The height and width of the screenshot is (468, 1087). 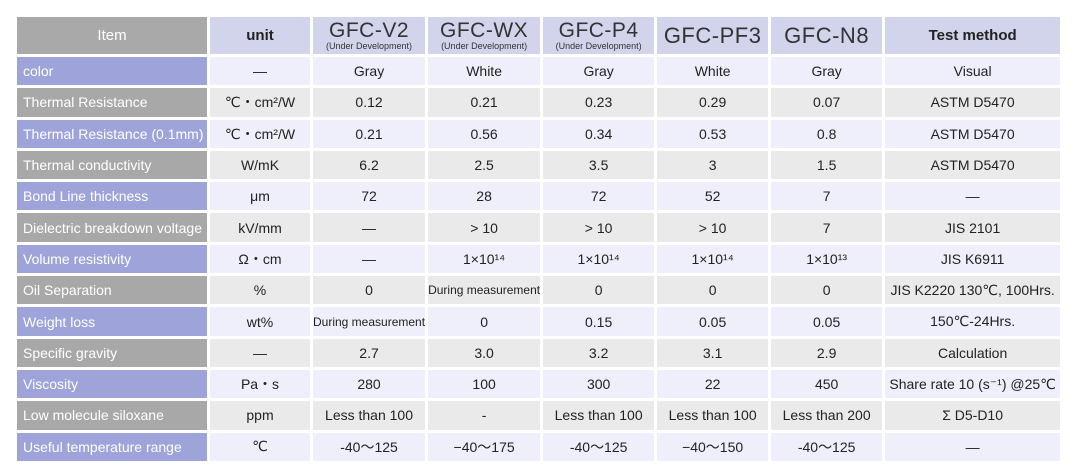 What do you see at coordinates (484, 35) in the screenshot?
I see `header-product: GFC-WX (Under Development)` at bounding box center [484, 35].